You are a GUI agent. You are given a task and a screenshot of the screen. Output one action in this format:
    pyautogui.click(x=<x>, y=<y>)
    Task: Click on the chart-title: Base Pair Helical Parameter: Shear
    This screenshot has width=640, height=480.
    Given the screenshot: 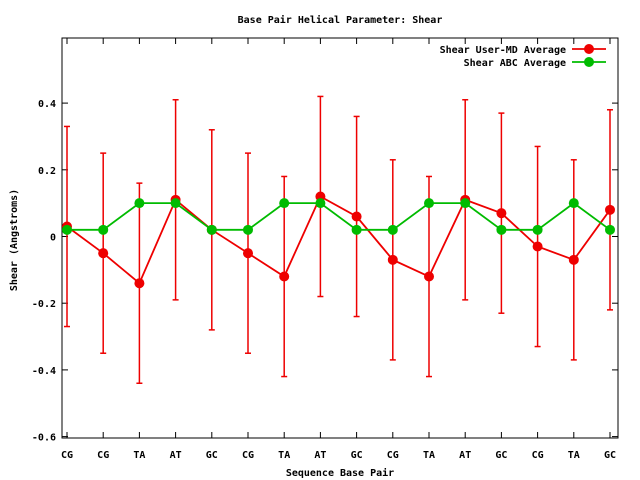 What is the action you would take?
    pyautogui.click(x=340, y=20)
    